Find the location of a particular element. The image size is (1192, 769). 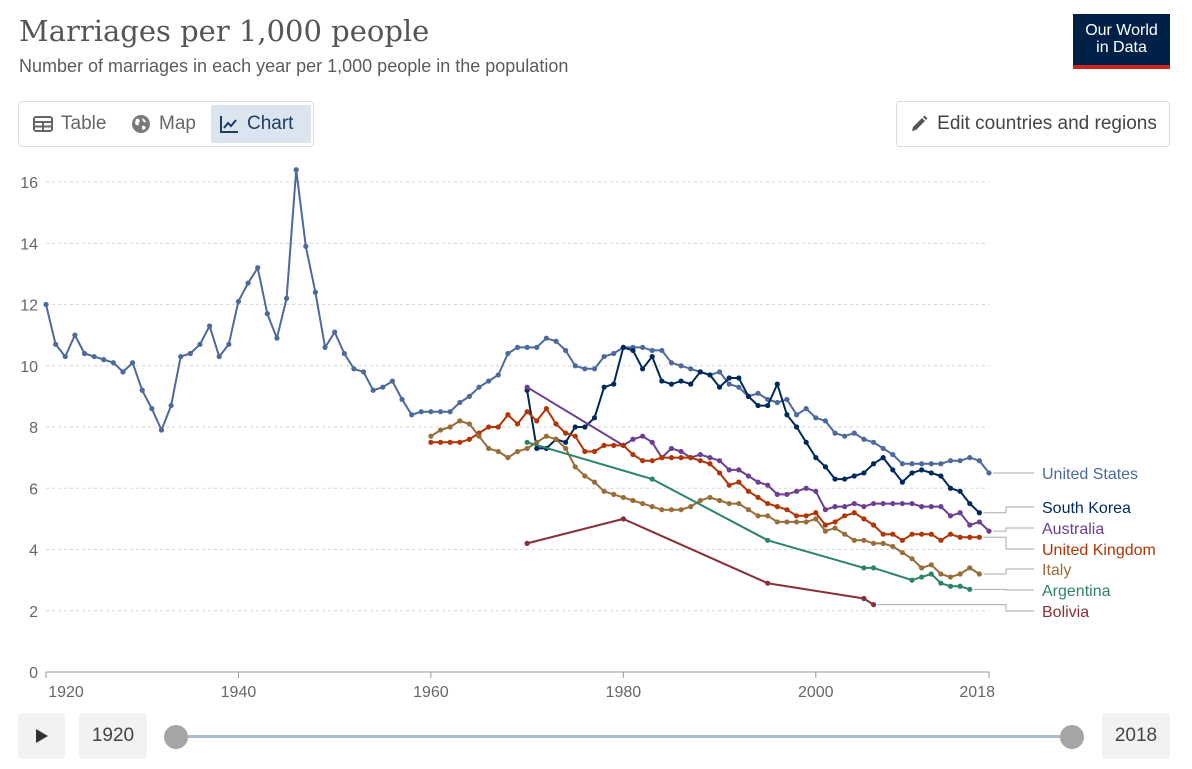

tab-chart: Chart is located at coordinates (261, 124).